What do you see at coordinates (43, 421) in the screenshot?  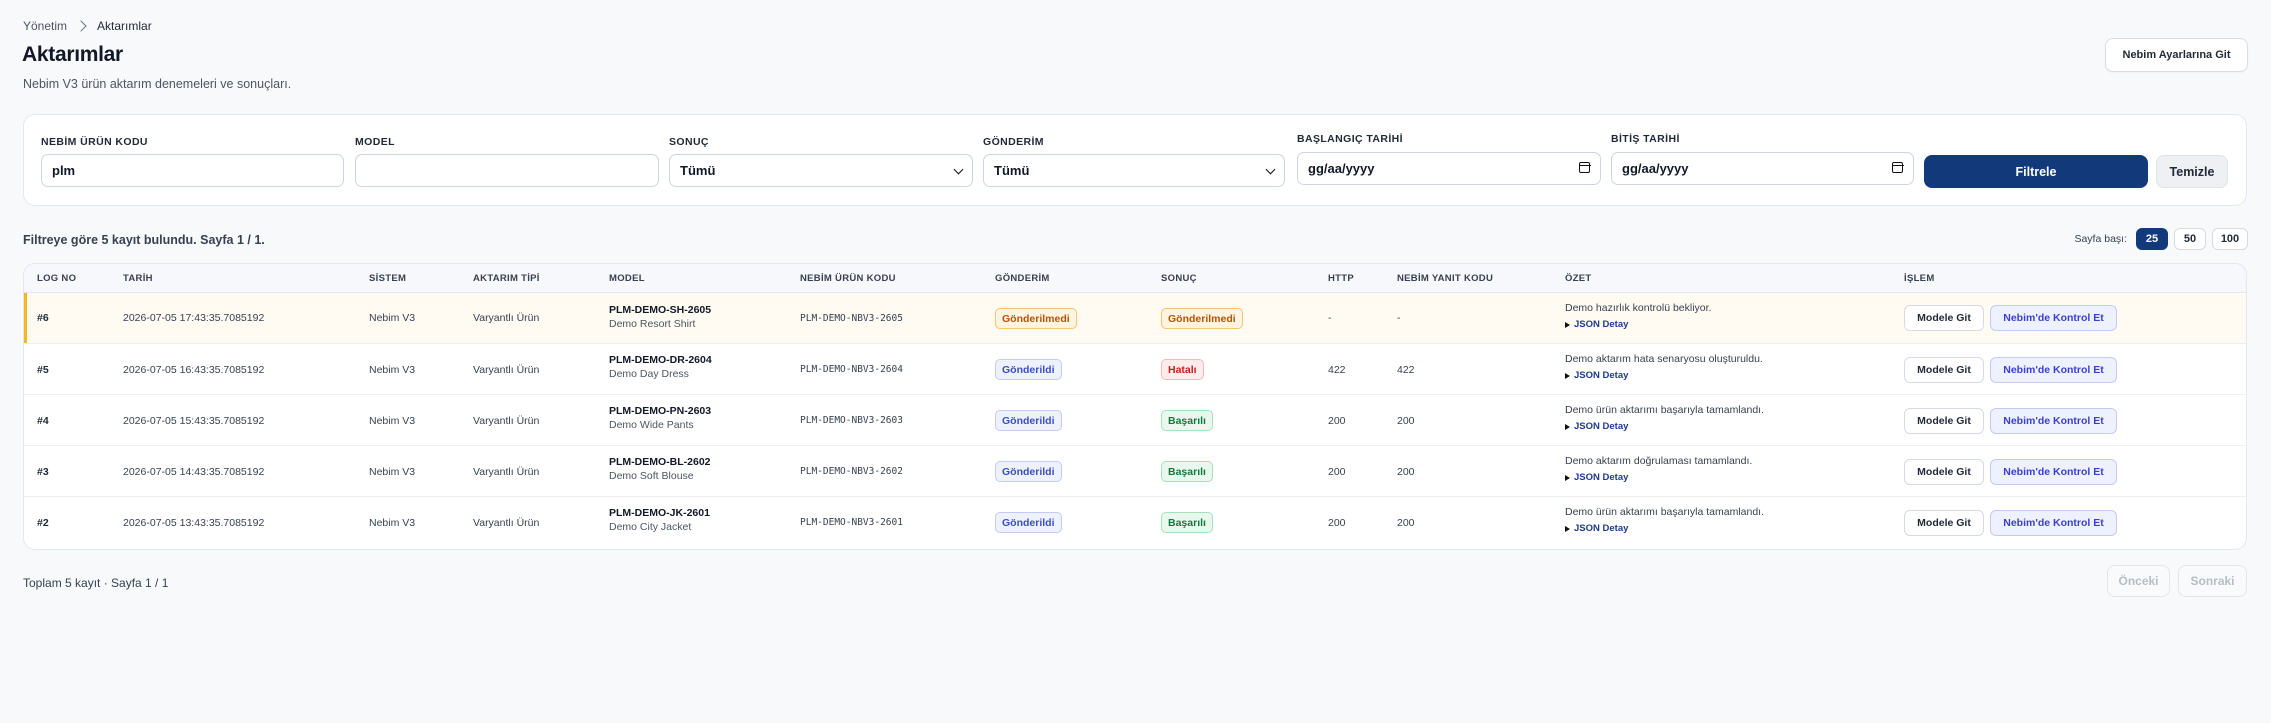 I see `log-no: #4` at bounding box center [43, 421].